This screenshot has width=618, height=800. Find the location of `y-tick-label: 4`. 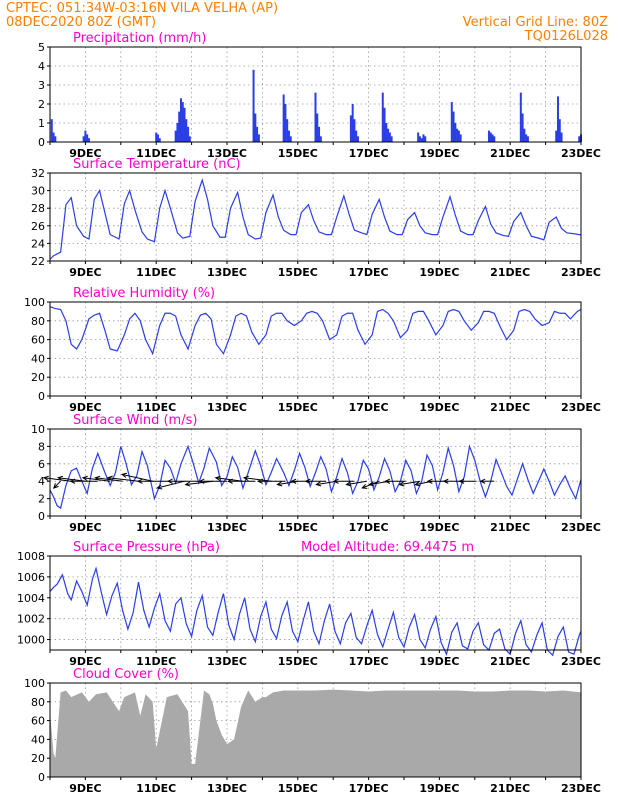

y-tick-label: 4 is located at coordinates (41, 66).